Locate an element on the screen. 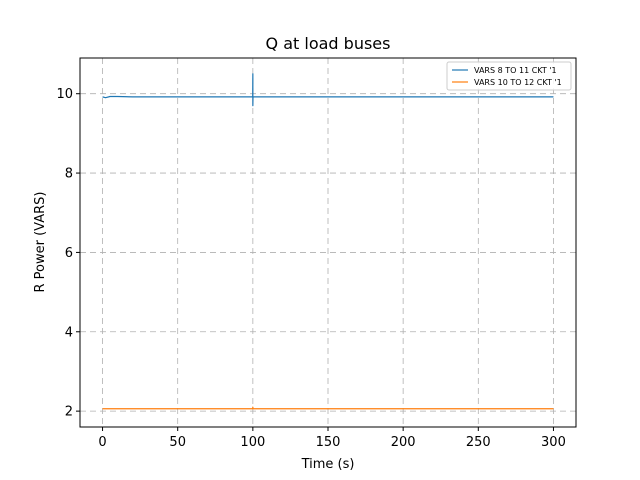 Image resolution: width=640 pixels, height=480 pixels. x-axis-label: Time (s) is located at coordinates (328, 464).